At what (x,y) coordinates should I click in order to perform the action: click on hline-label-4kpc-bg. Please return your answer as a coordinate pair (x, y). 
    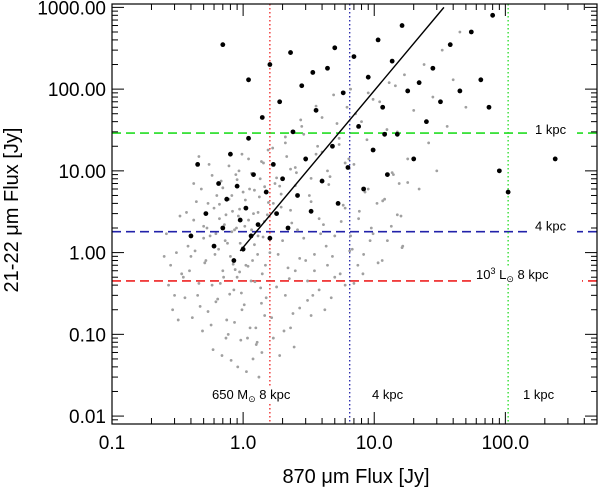
    Looking at the image, I should click on (554, 226).